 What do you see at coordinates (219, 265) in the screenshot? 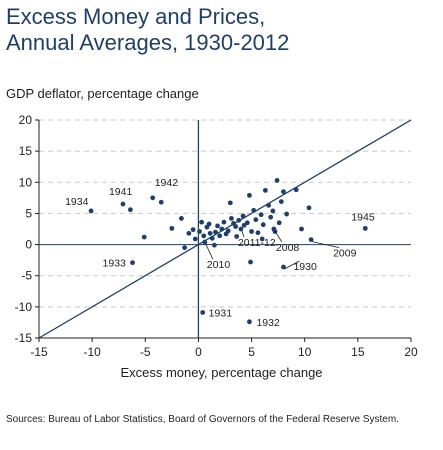
I see `annotation-label: 2010` at bounding box center [219, 265].